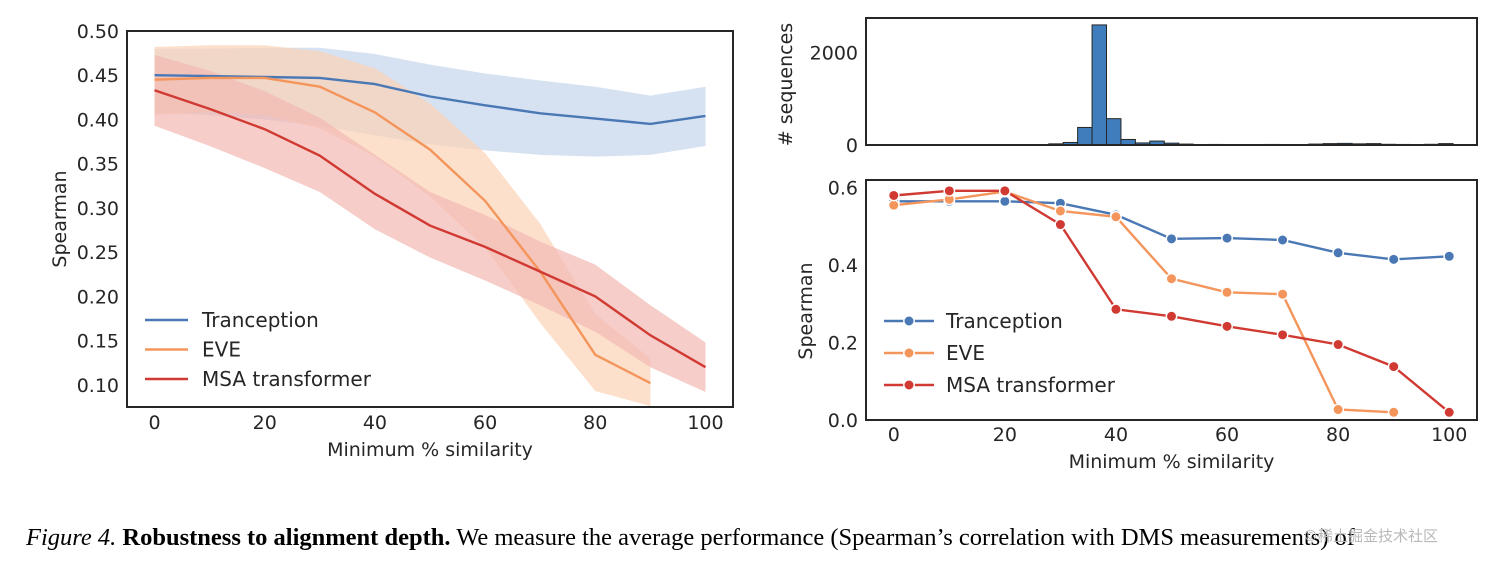 This screenshot has width=1512, height=564. I want to click on caption-title: Robustness to alignment depth., so click(286, 537).